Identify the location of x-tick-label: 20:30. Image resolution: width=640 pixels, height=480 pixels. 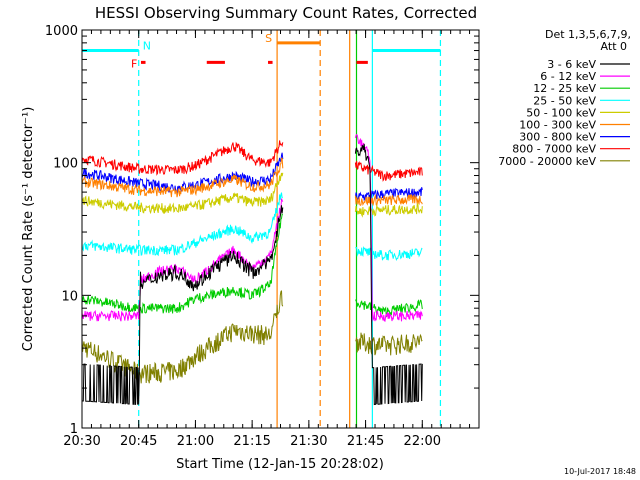
(81, 441).